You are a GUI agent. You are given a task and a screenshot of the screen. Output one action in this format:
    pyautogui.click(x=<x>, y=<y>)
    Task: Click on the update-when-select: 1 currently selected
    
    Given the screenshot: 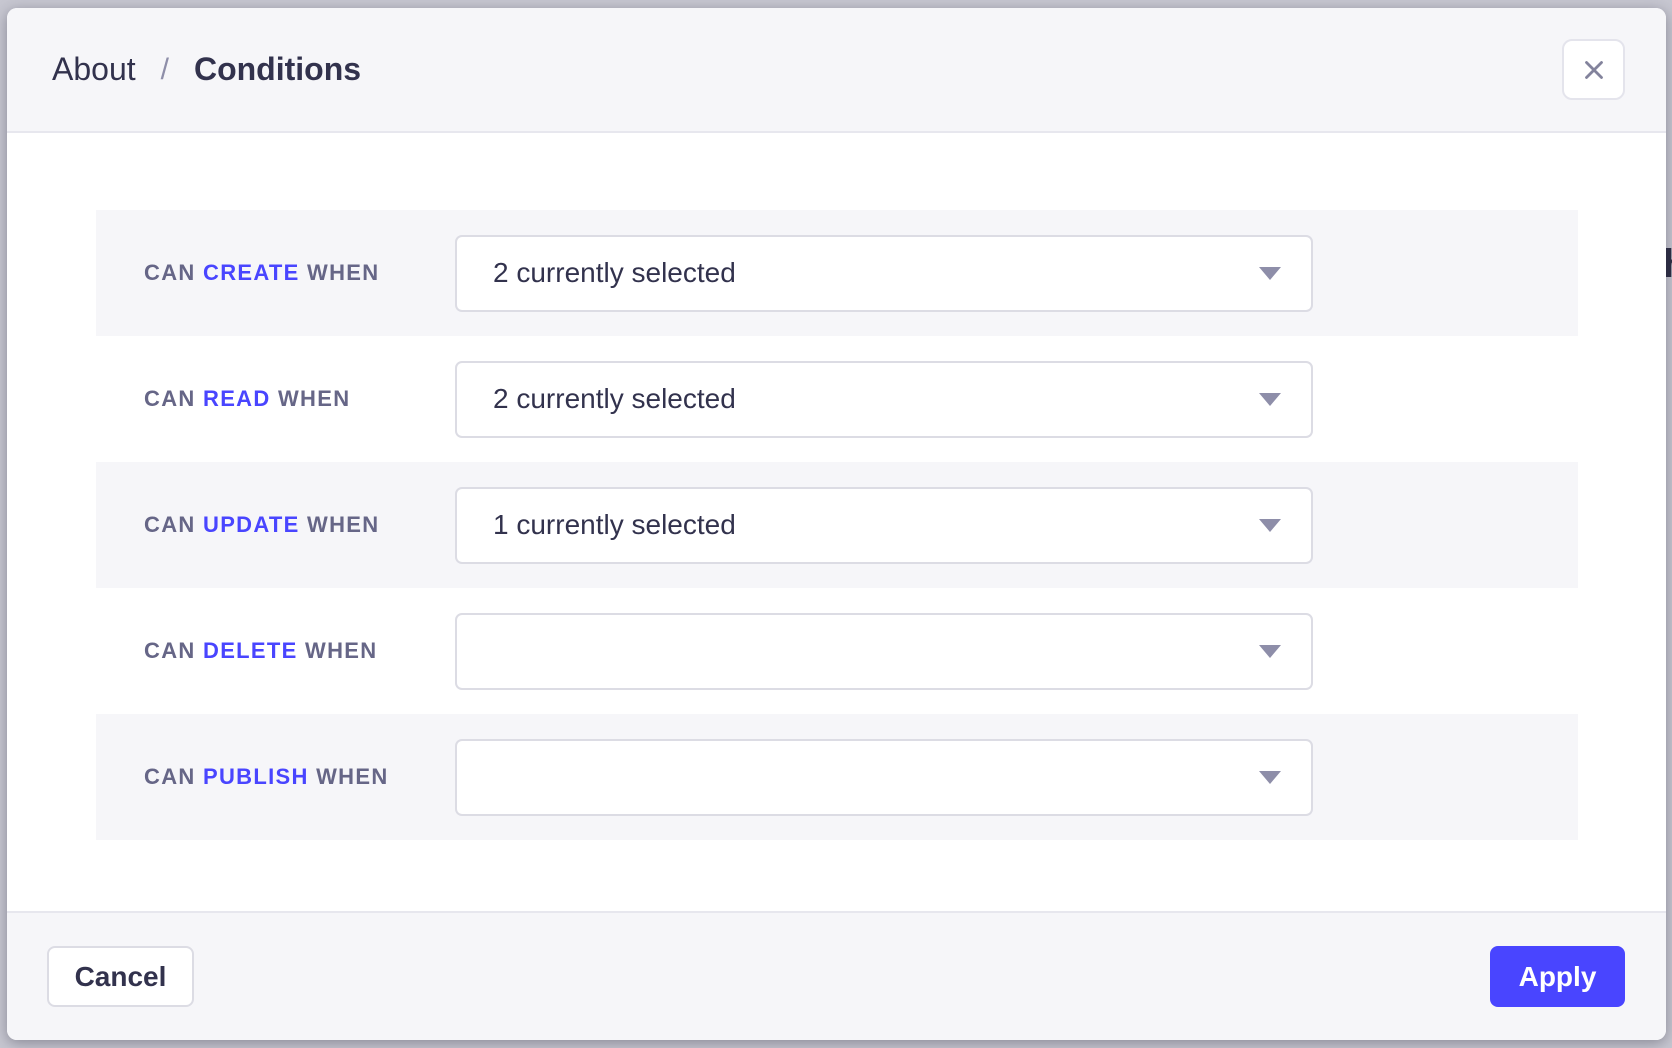 What is the action you would take?
    pyautogui.click(x=884, y=525)
    